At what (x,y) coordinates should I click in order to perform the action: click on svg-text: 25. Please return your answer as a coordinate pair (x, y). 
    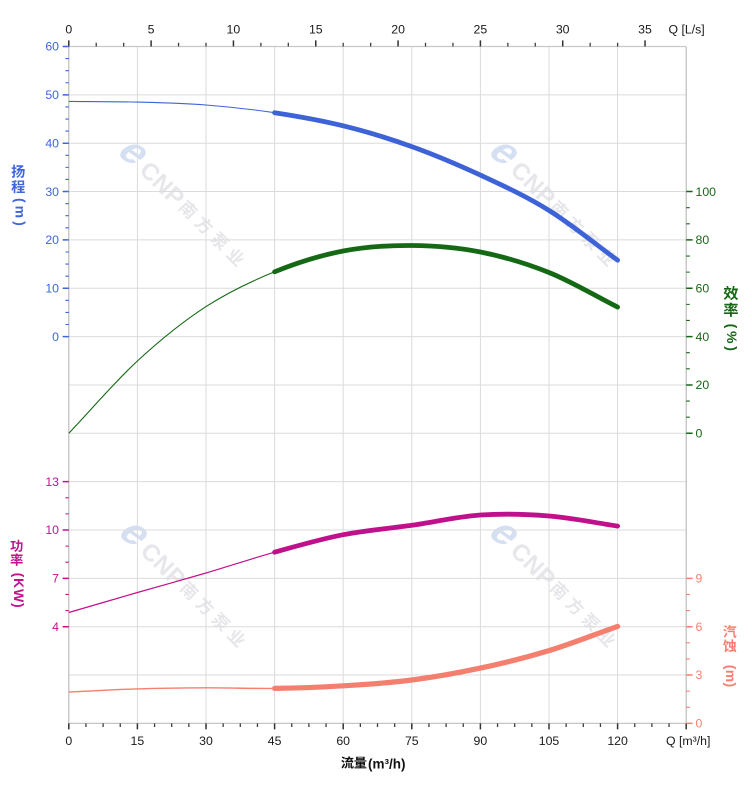
    Looking at the image, I should click on (481, 30).